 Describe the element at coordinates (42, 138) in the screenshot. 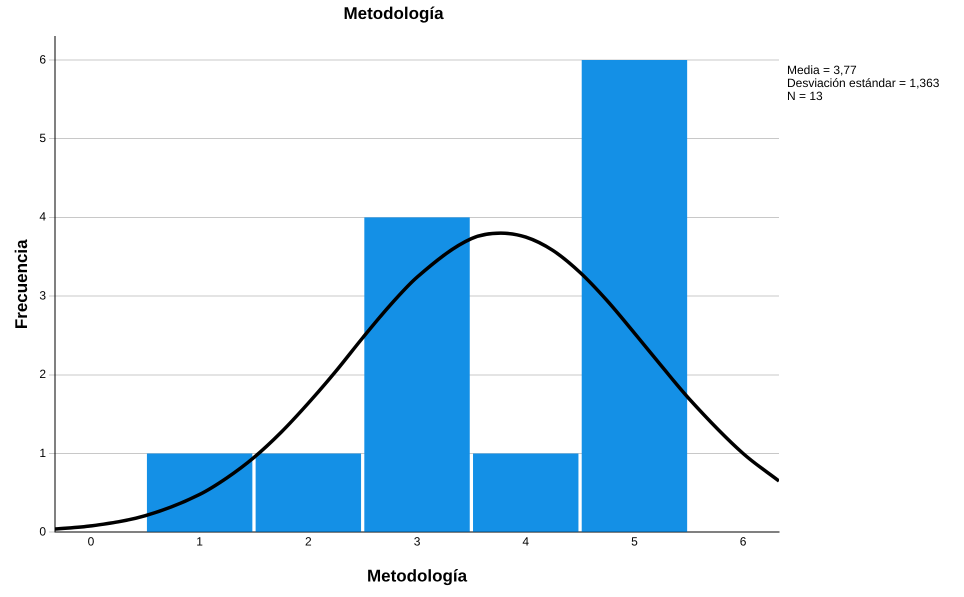

I see `y-tick-label: 5` at that location.